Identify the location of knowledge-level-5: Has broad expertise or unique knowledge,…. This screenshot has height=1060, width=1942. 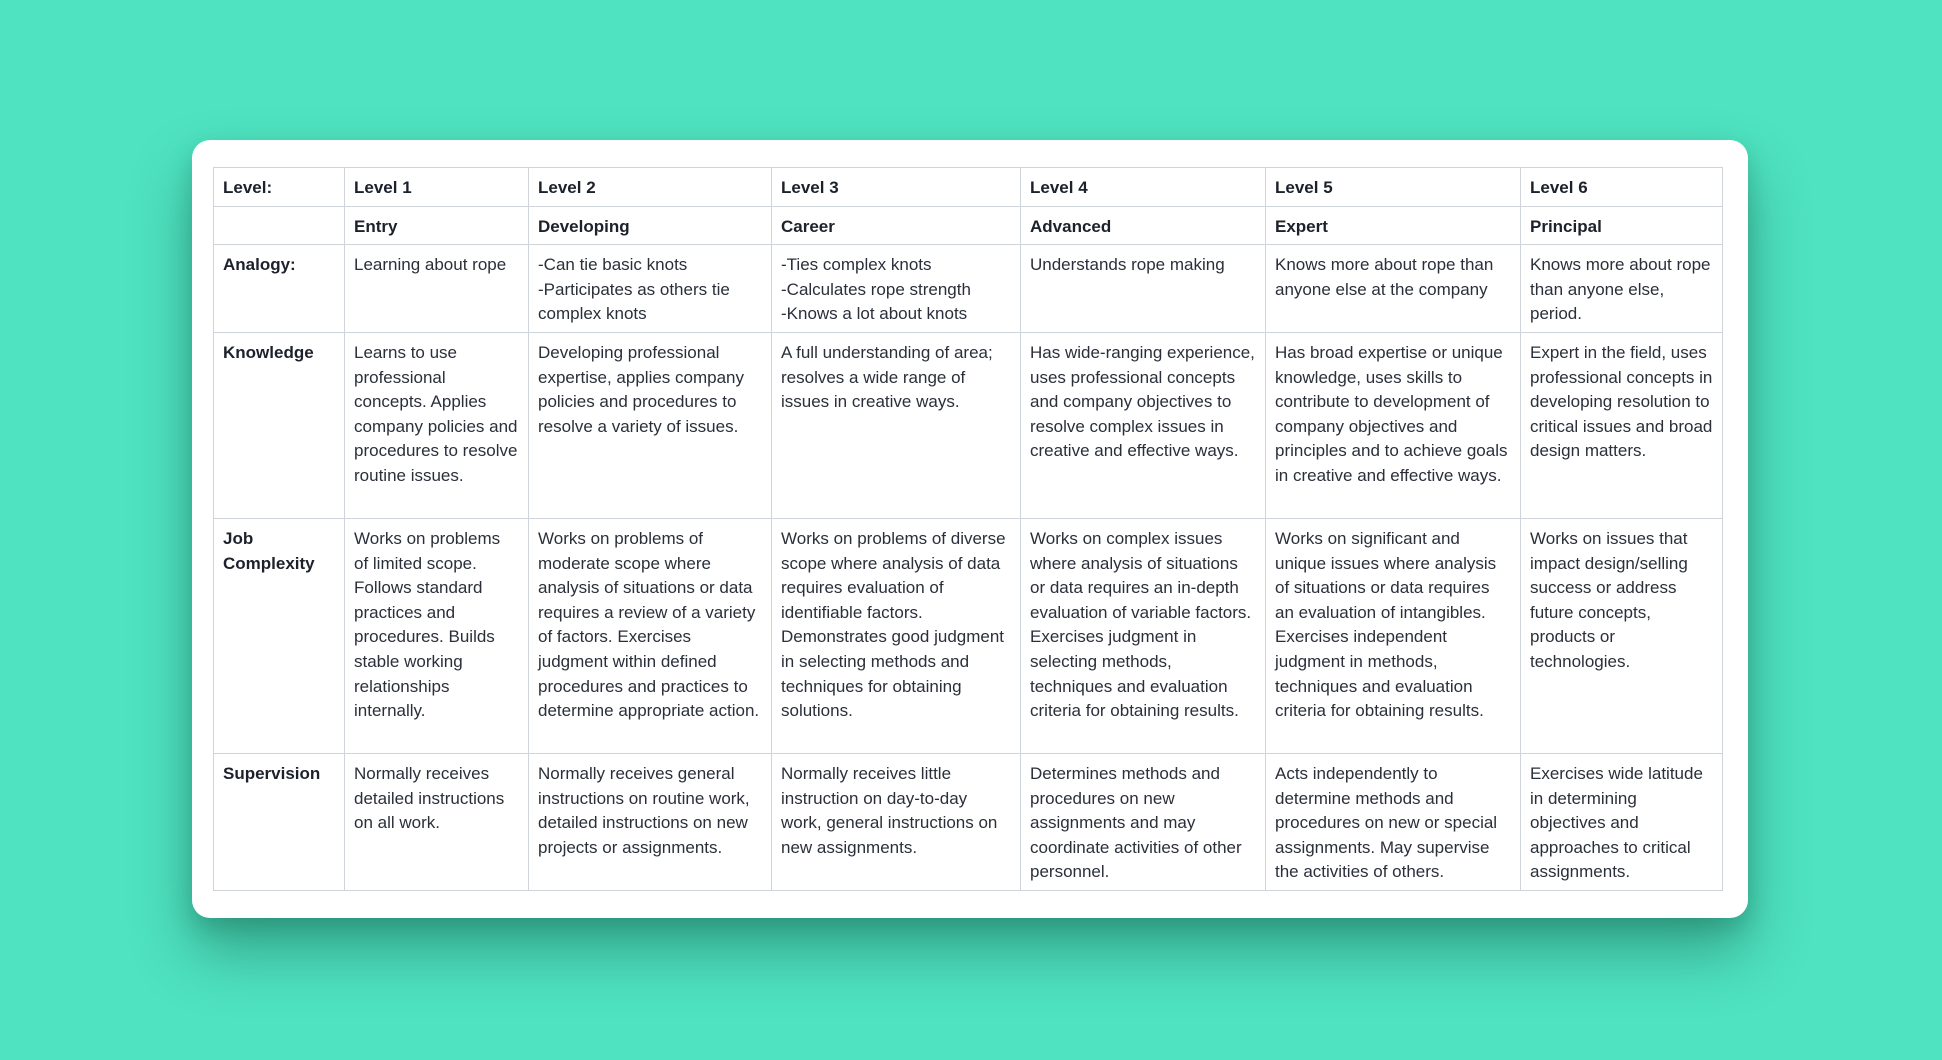
(1393, 425).